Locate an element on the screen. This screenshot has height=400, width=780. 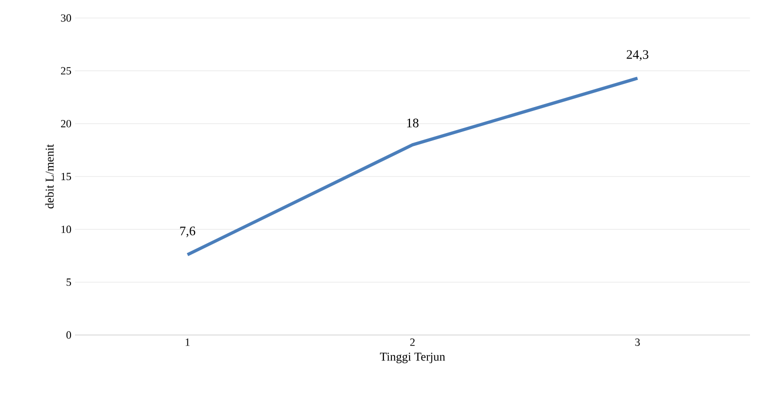
y-tick-label: 25 is located at coordinates (66, 71).